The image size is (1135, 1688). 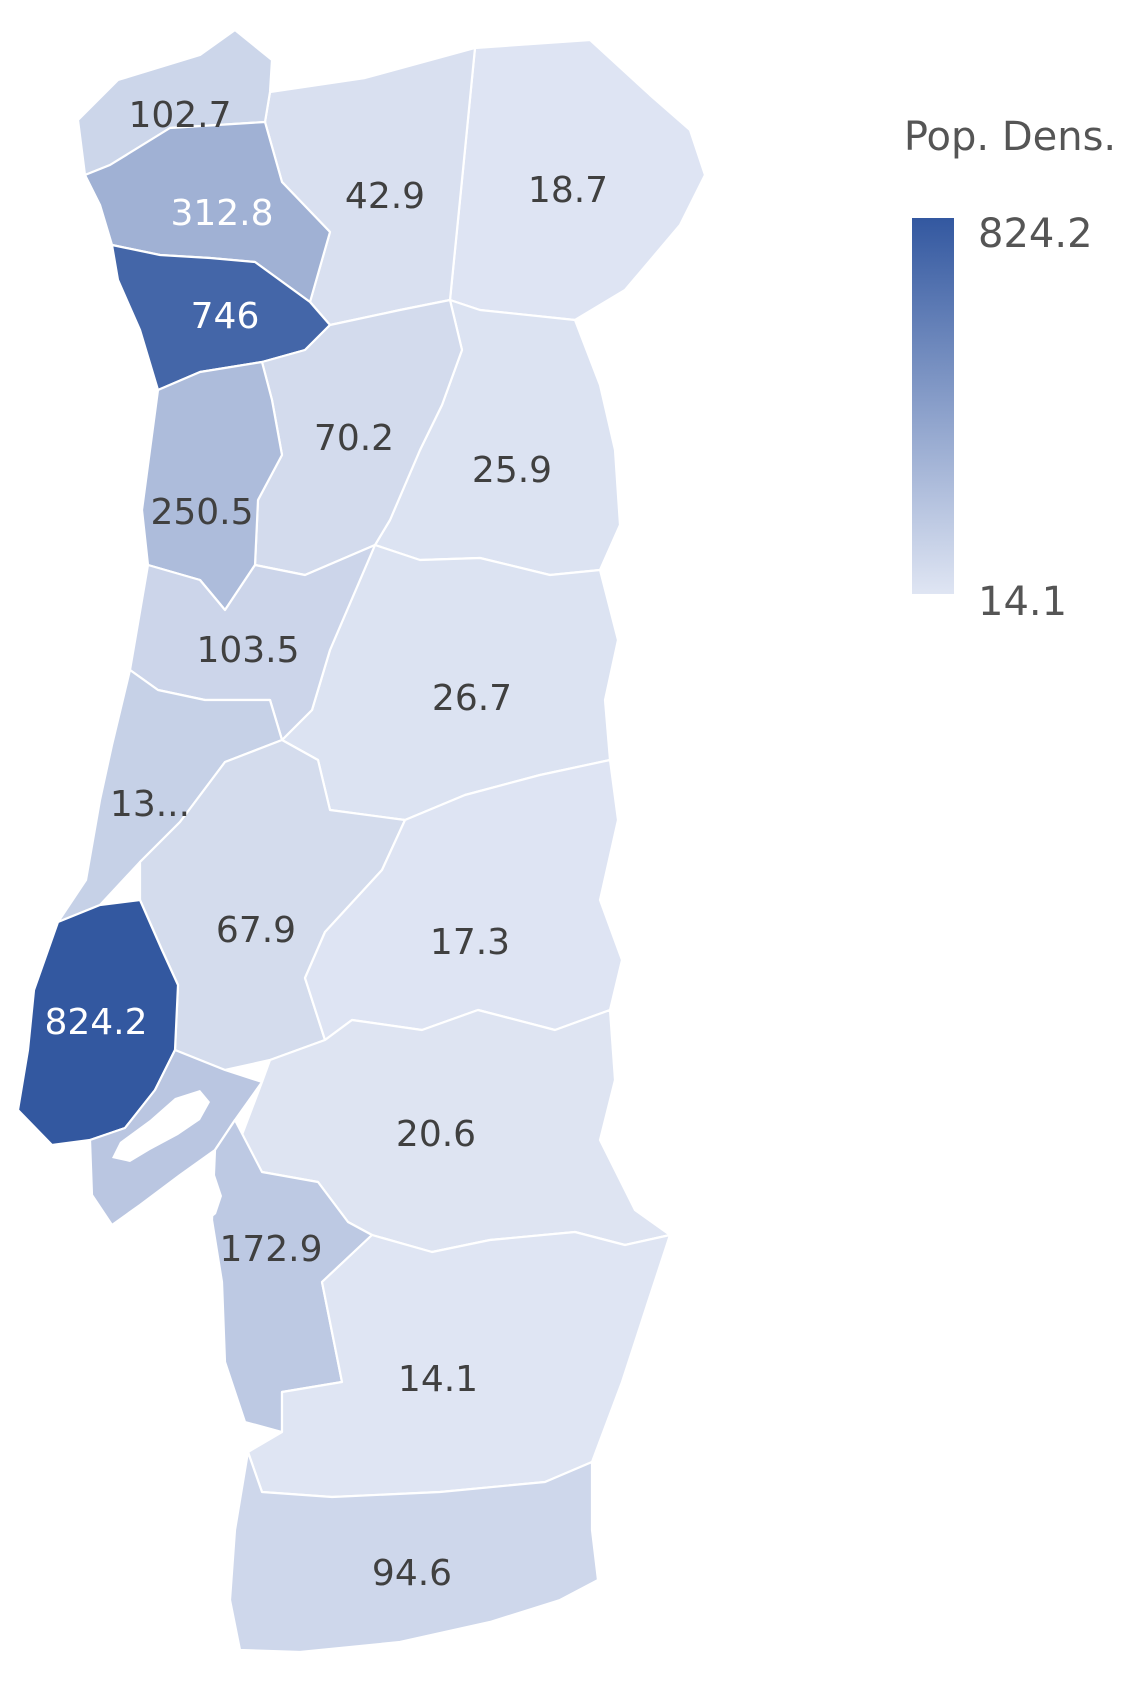 What do you see at coordinates (221, 213) in the screenshot?
I see `label-r2: 312.8` at bounding box center [221, 213].